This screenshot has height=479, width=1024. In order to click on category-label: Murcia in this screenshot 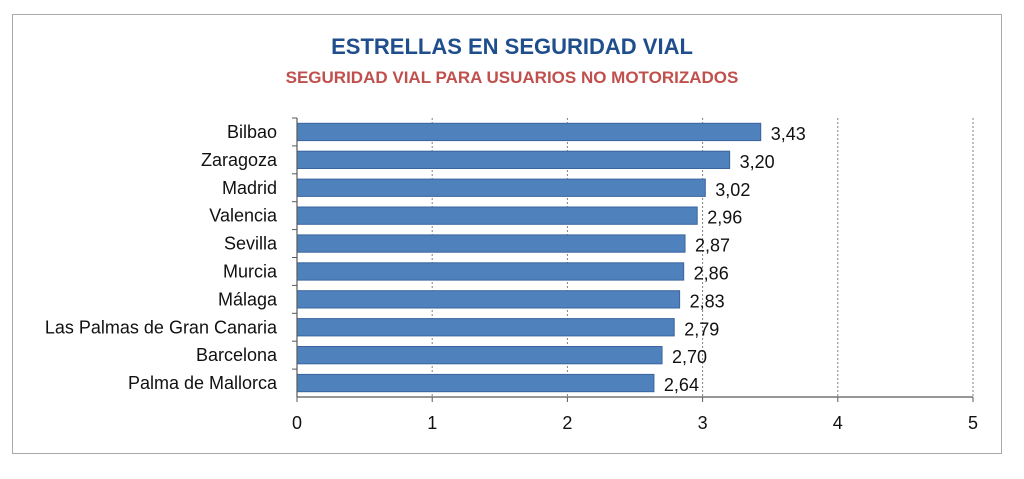, I will do `click(250, 271)`.